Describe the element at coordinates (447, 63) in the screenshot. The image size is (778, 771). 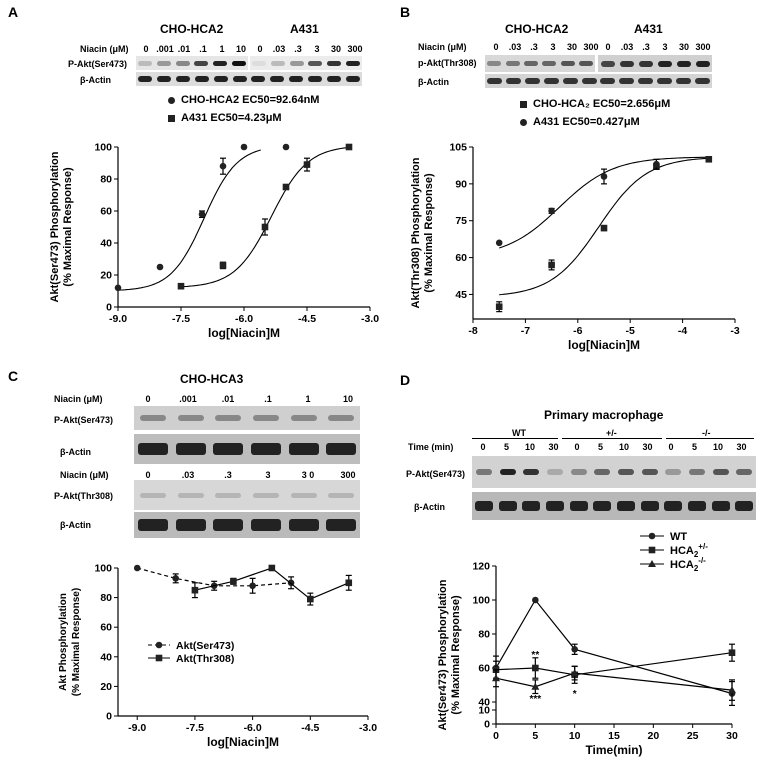
I see `blot-row-label-b1: p-Akt(Thr308)` at that location.